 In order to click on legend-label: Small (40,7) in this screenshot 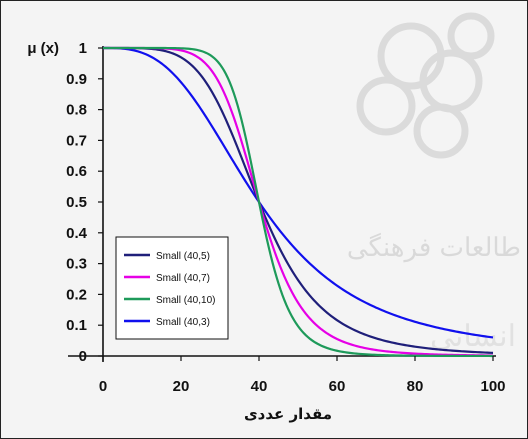, I will do `click(183, 278)`.